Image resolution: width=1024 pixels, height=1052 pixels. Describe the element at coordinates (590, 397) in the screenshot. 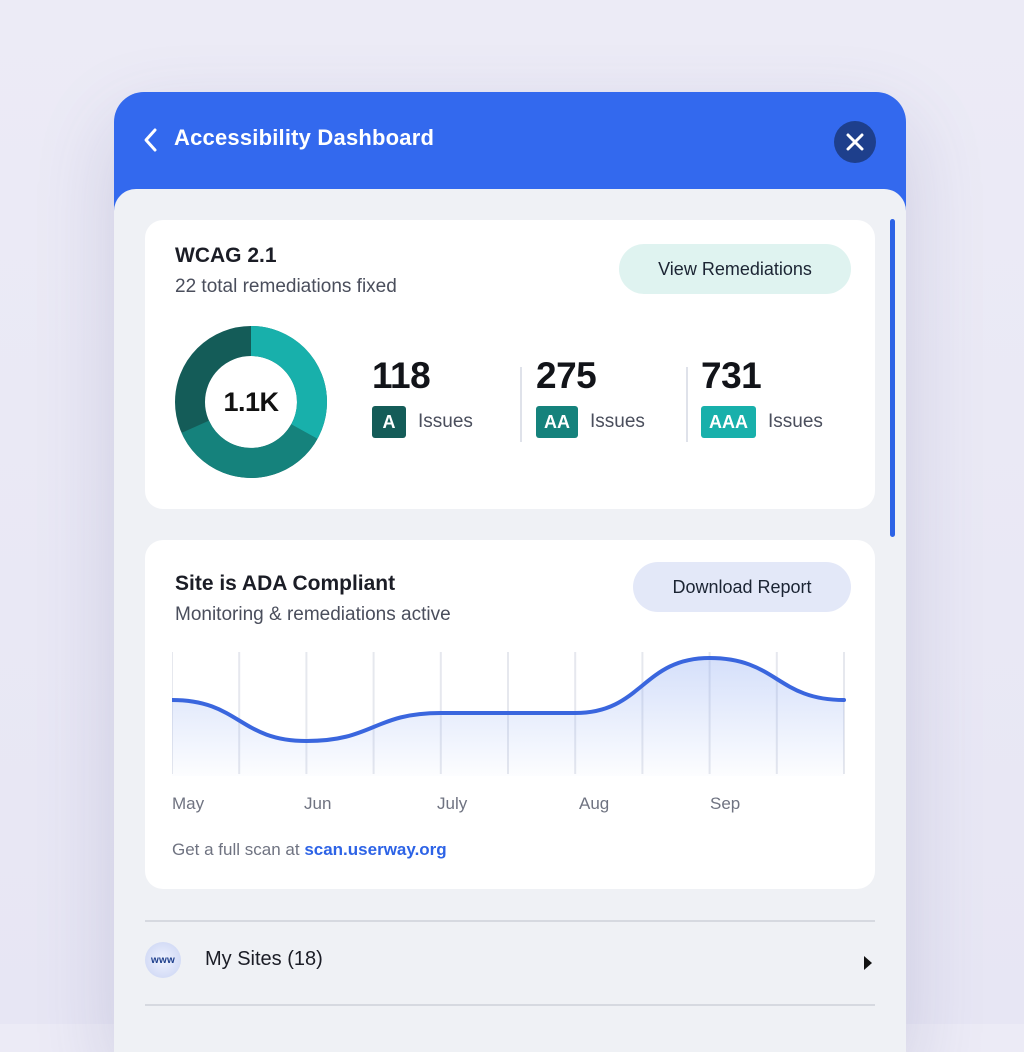

I see `stat-aa: 275 AA Issues` at that location.